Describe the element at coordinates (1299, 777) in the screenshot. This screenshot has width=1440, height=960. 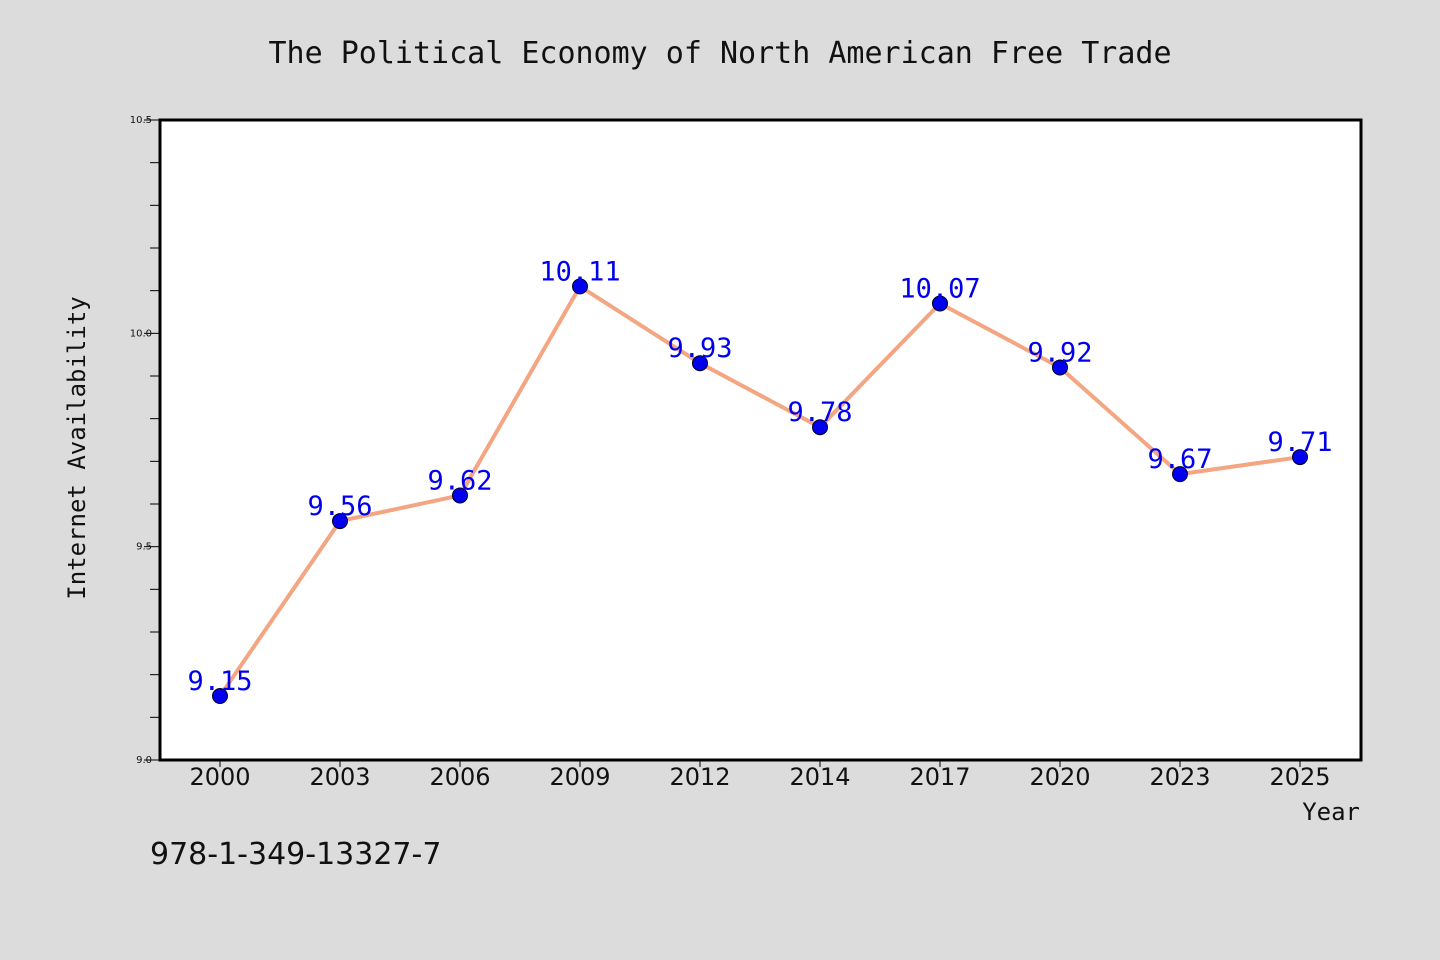
I see `x-tick-label: 2025` at that location.